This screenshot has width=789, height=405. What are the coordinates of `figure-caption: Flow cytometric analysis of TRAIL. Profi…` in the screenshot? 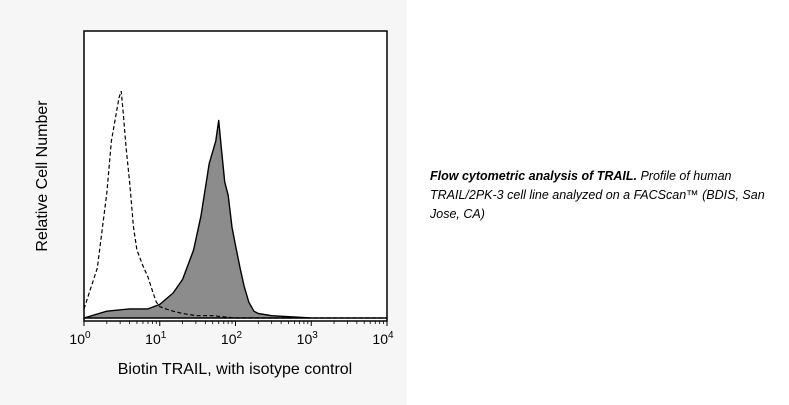 It's located at (605, 195).